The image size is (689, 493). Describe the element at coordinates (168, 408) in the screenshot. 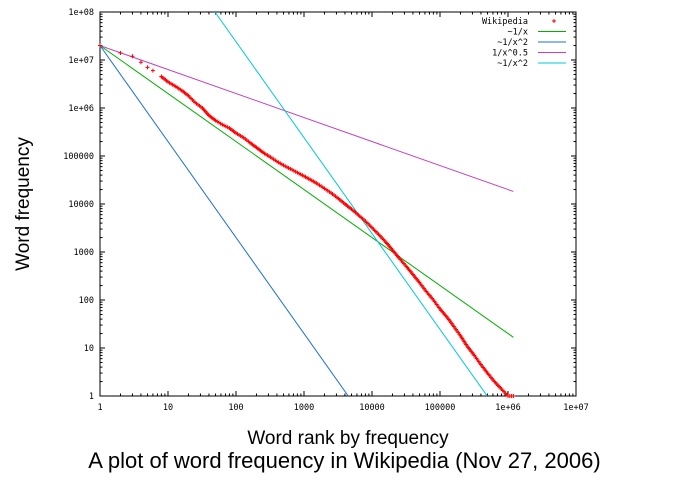

I see `x-tick-label: 10` at that location.